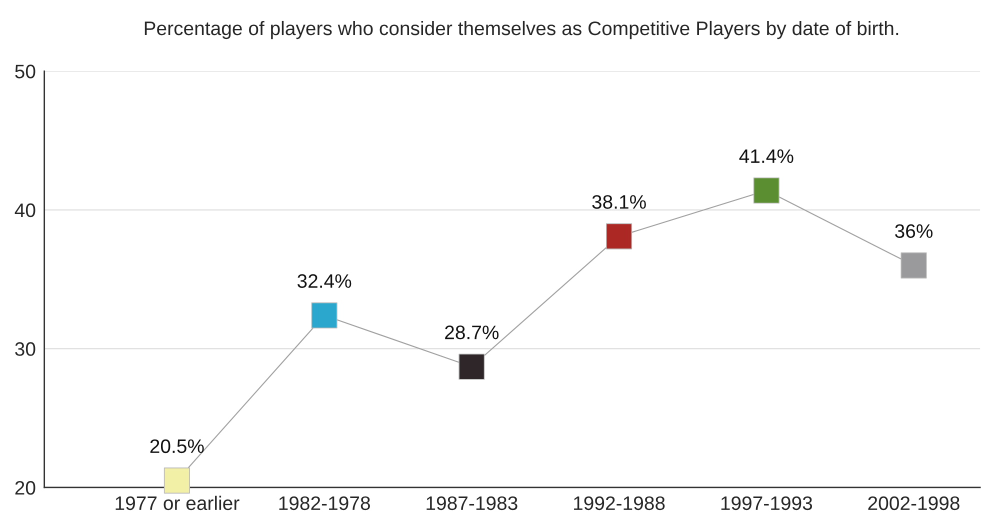 The width and height of the screenshot is (985, 527). Describe the element at coordinates (324, 503) in the screenshot. I see `x-tick-label: 1982-1978` at that location.